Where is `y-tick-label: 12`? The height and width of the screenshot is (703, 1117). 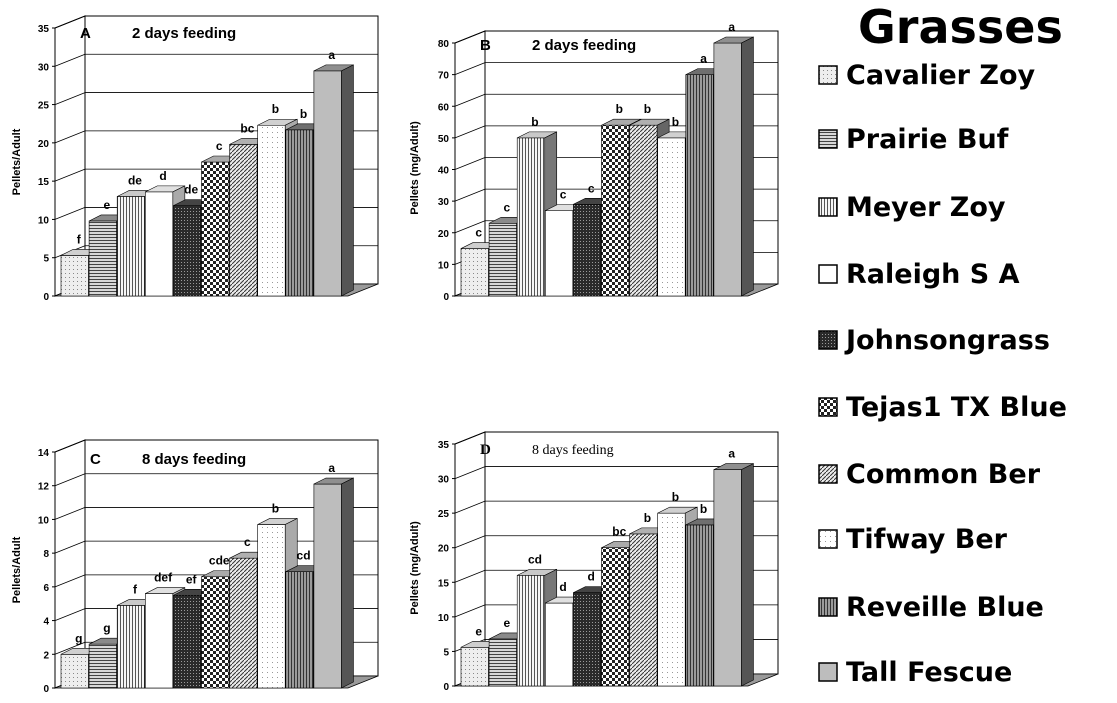
y-tick-label: 12 is located at coordinates (44, 487).